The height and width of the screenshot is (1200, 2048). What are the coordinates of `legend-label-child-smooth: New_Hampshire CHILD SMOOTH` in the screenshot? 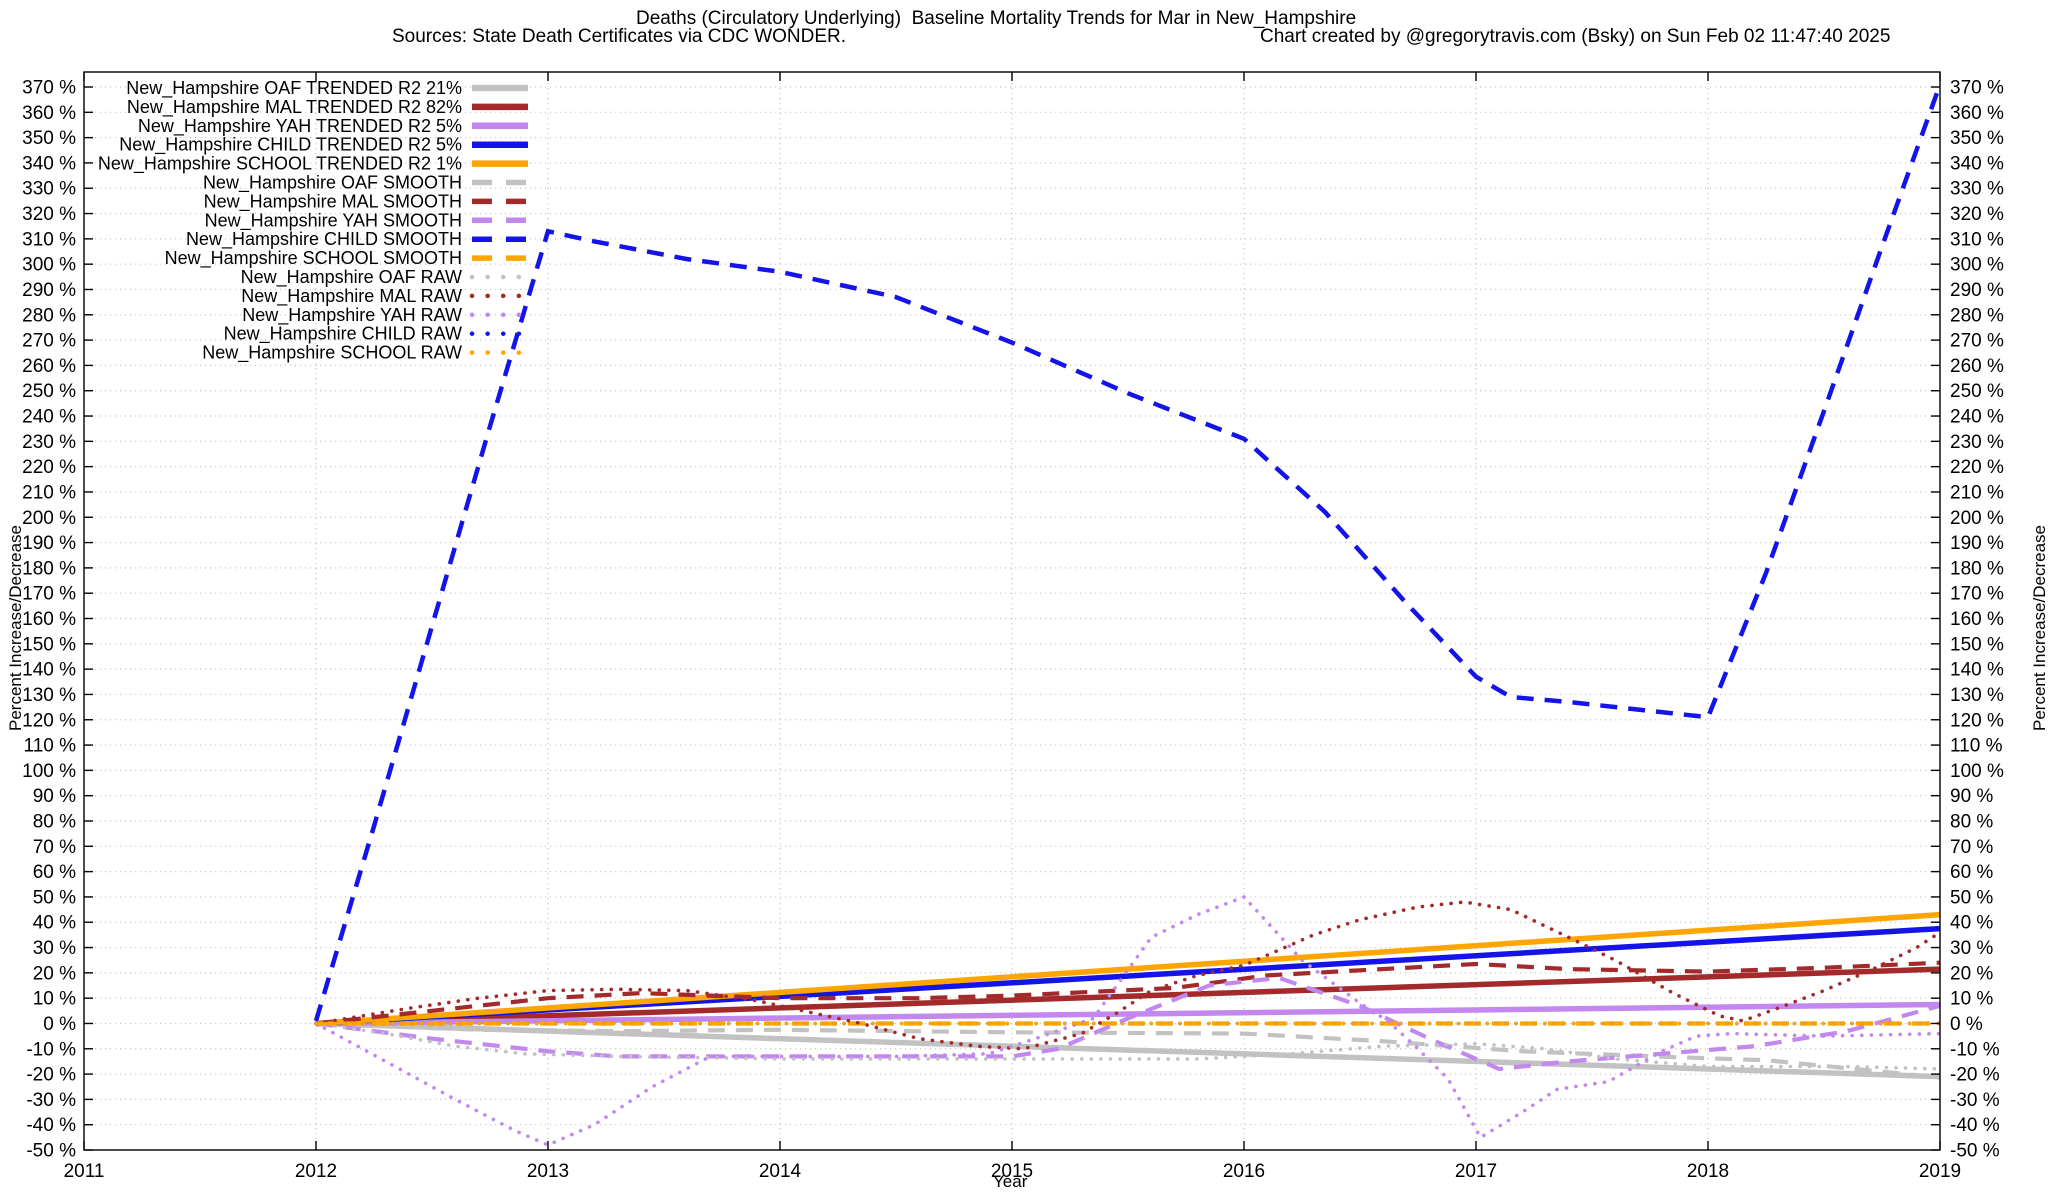 It's located at (324, 239).